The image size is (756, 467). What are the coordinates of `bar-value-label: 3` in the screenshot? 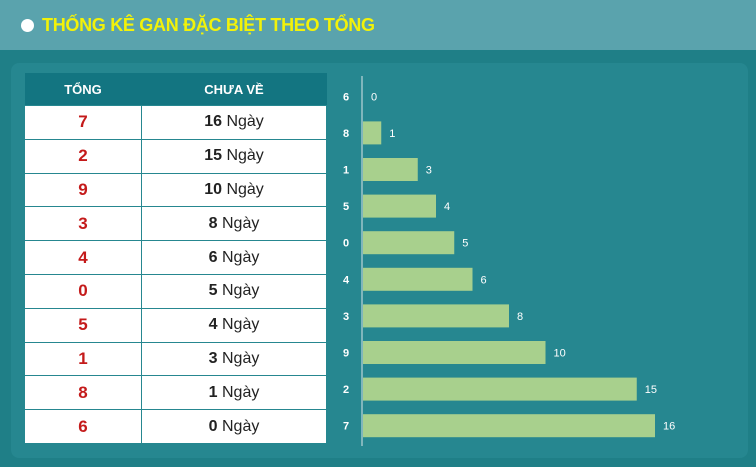 It's located at (429, 171).